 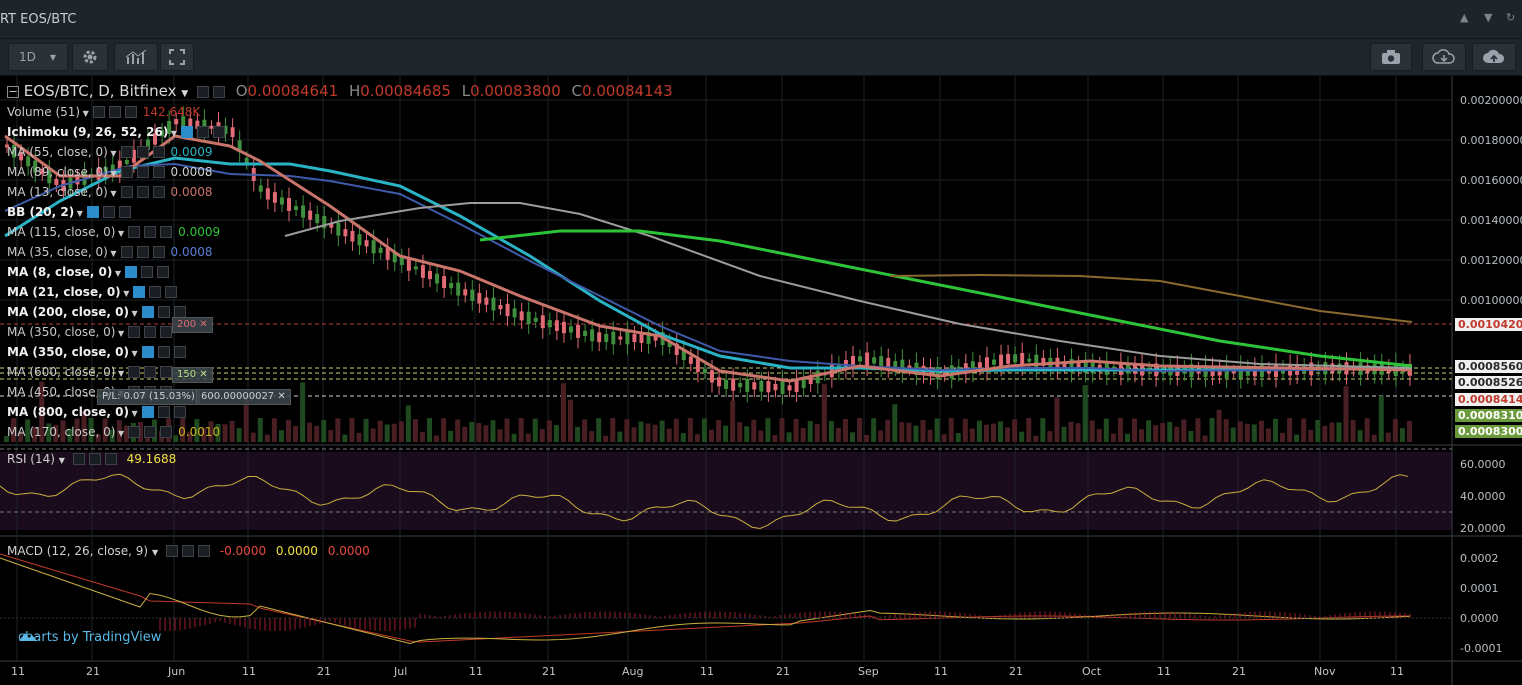 What do you see at coordinates (243, 397) in the screenshot?
I see `position-box: 600.00000027 ✕` at bounding box center [243, 397].